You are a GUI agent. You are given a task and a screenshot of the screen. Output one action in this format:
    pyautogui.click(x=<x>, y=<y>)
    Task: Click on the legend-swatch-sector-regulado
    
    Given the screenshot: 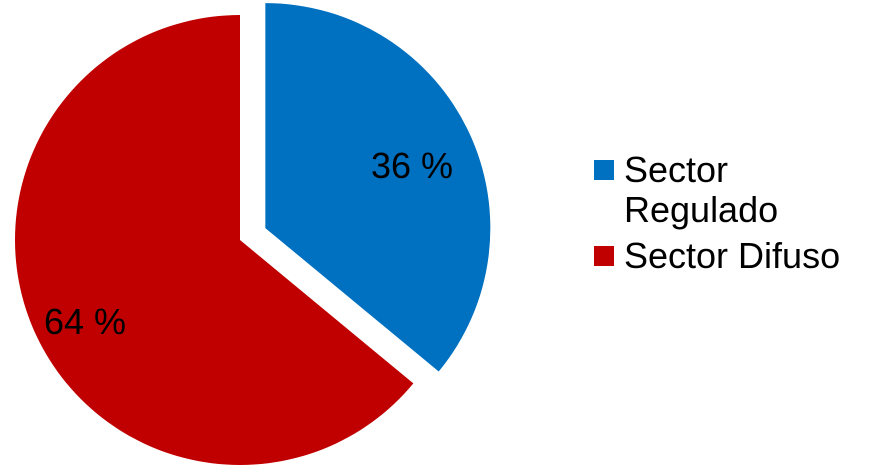 What is the action you would take?
    pyautogui.click(x=604, y=170)
    